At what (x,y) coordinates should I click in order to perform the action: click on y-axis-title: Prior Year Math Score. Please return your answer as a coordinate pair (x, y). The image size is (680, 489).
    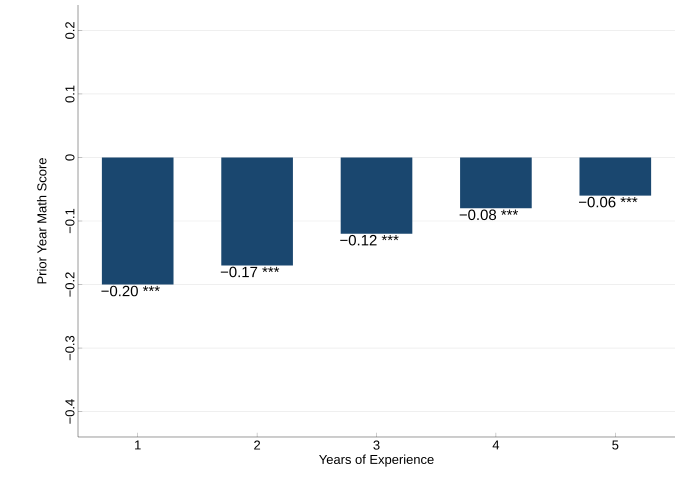
    Looking at the image, I should click on (41, 221).